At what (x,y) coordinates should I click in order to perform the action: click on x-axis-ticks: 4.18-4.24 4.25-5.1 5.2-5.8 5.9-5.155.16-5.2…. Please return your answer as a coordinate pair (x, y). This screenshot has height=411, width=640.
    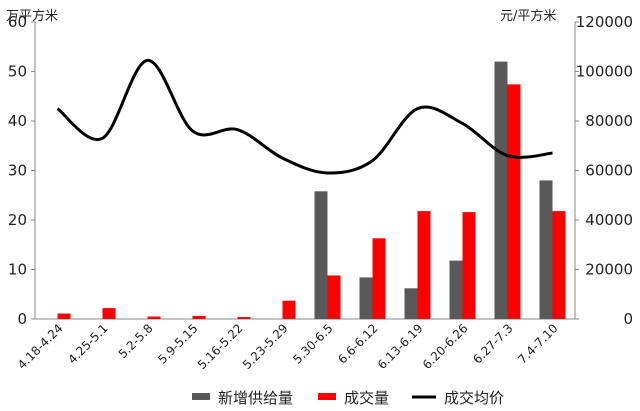
    Looking at the image, I should click on (288, 346).